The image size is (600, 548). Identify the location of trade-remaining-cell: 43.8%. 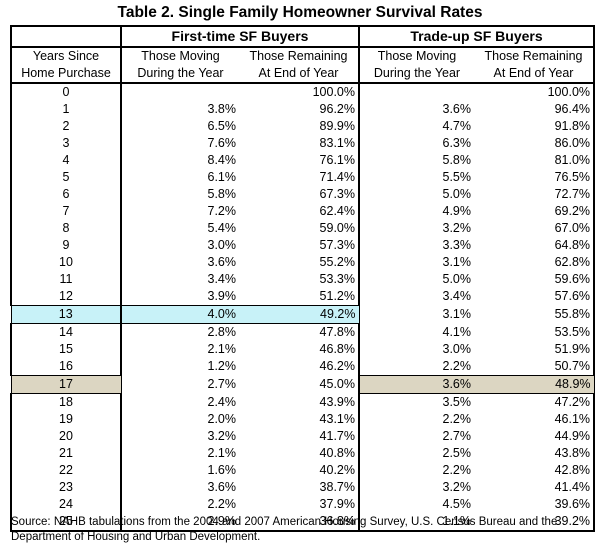
(535, 453).